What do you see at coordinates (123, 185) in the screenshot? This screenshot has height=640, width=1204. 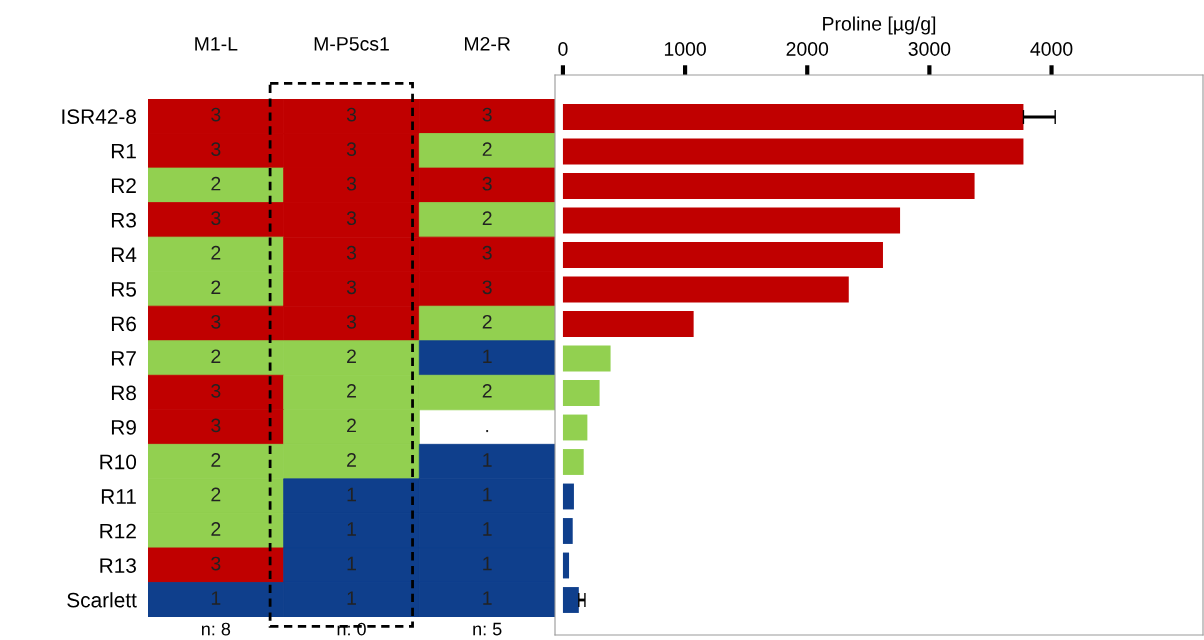 I see `y-tick-label: R2` at bounding box center [123, 185].